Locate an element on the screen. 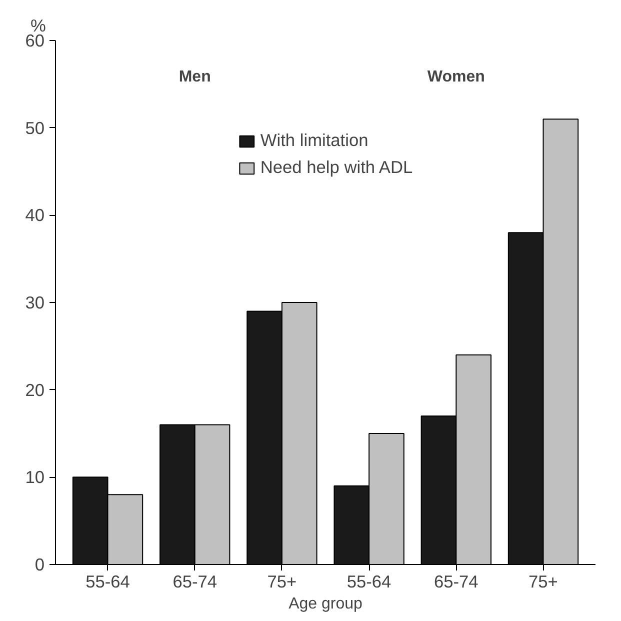 The image size is (621, 621). annotation: Women is located at coordinates (456, 77).